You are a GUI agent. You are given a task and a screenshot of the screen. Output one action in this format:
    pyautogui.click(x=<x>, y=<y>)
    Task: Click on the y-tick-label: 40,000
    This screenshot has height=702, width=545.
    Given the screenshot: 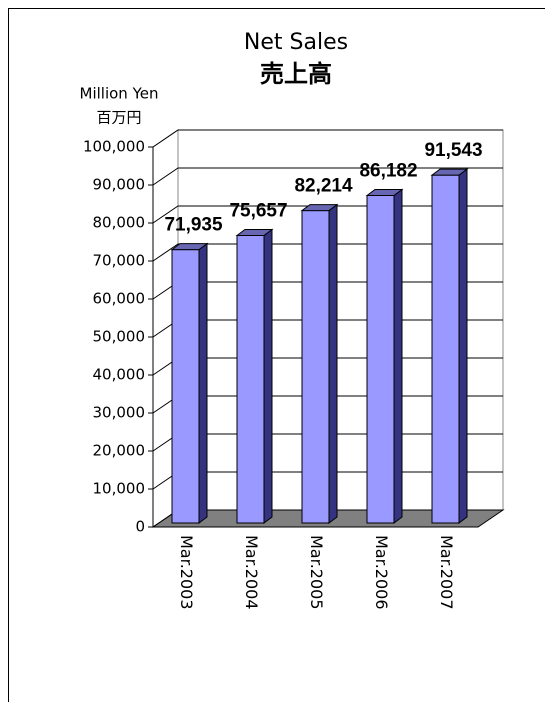 What is the action you would take?
    pyautogui.click(x=119, y=375)
    